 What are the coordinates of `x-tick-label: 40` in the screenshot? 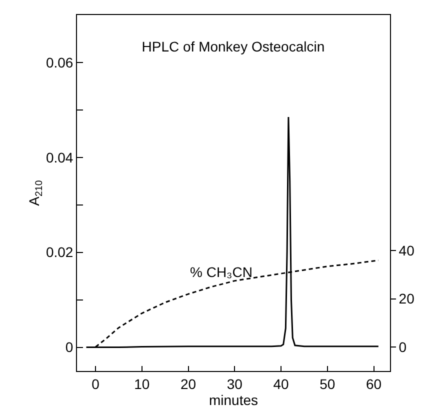 It's located at (281, 384).